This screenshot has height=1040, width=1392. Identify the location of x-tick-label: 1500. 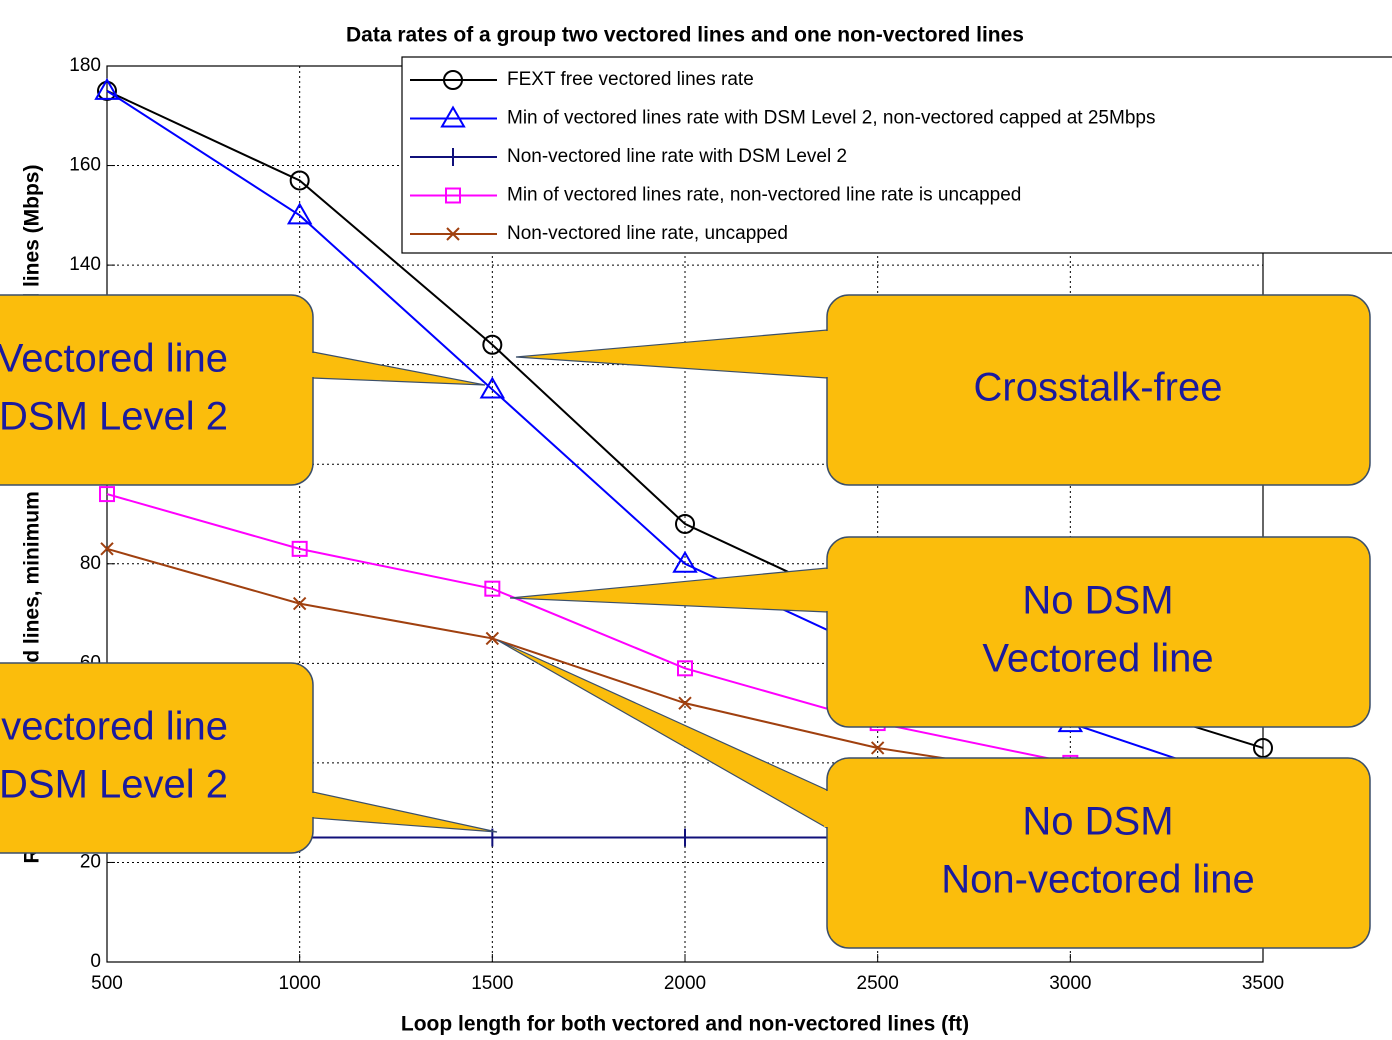
(492, 983).